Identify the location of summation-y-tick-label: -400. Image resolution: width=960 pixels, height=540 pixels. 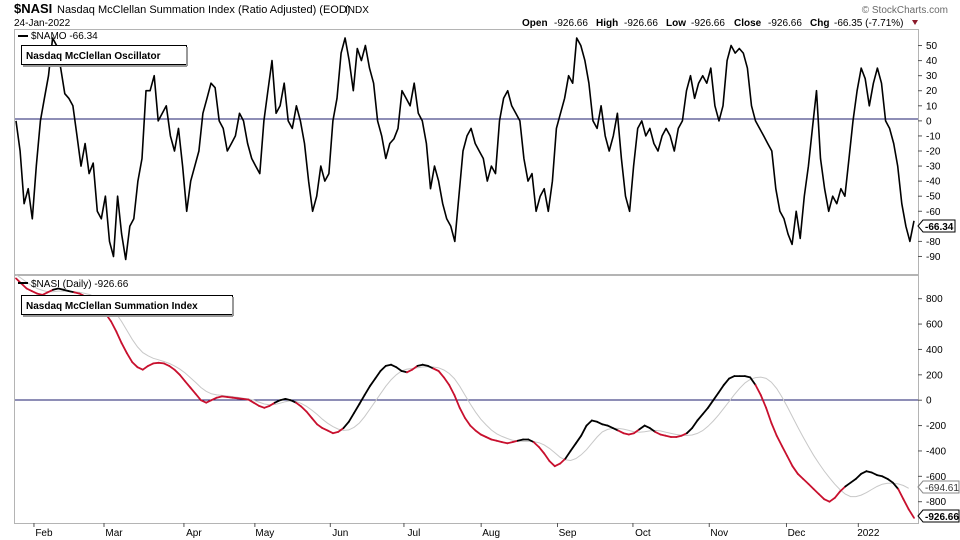
(936, 451).